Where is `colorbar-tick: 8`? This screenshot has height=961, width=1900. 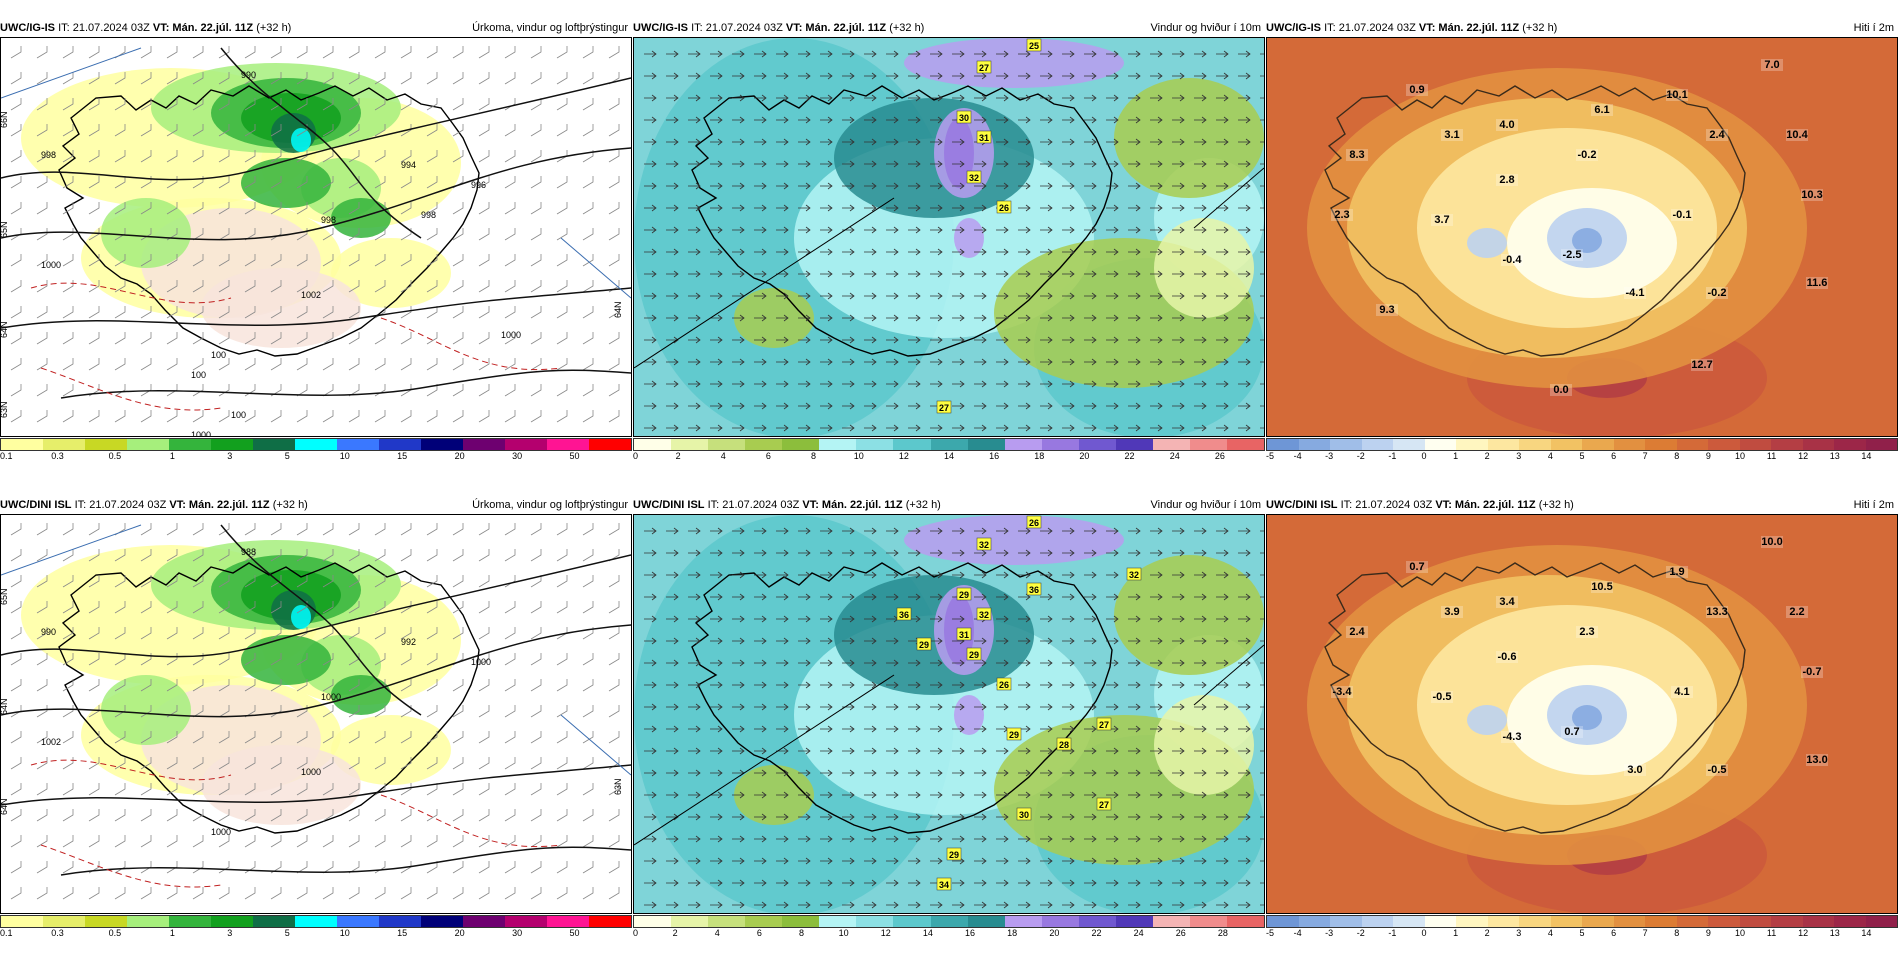 colorbar-tick: 8 is located at coordinates (802, 933).